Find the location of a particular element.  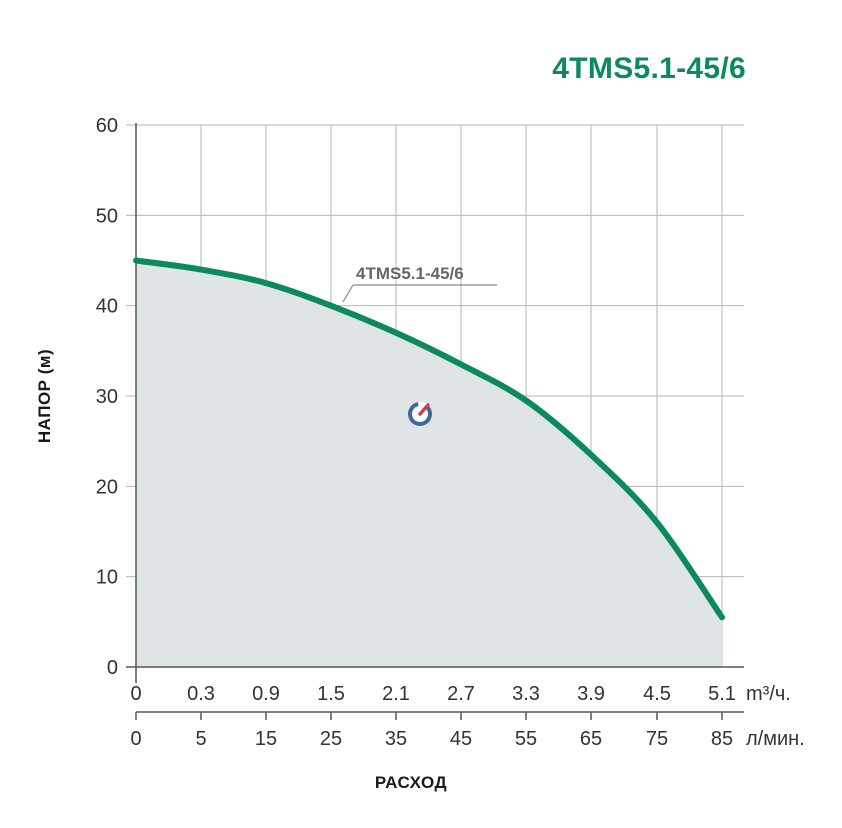

curve-label-leader is located at coordinates (348, 293).